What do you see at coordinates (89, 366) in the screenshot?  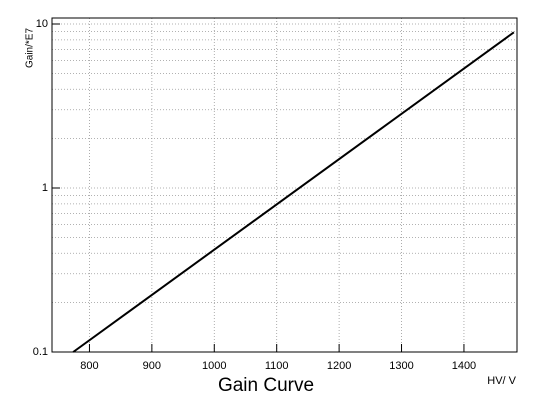 I see `x-tick-label: 800` at bounding box center [89, 366].